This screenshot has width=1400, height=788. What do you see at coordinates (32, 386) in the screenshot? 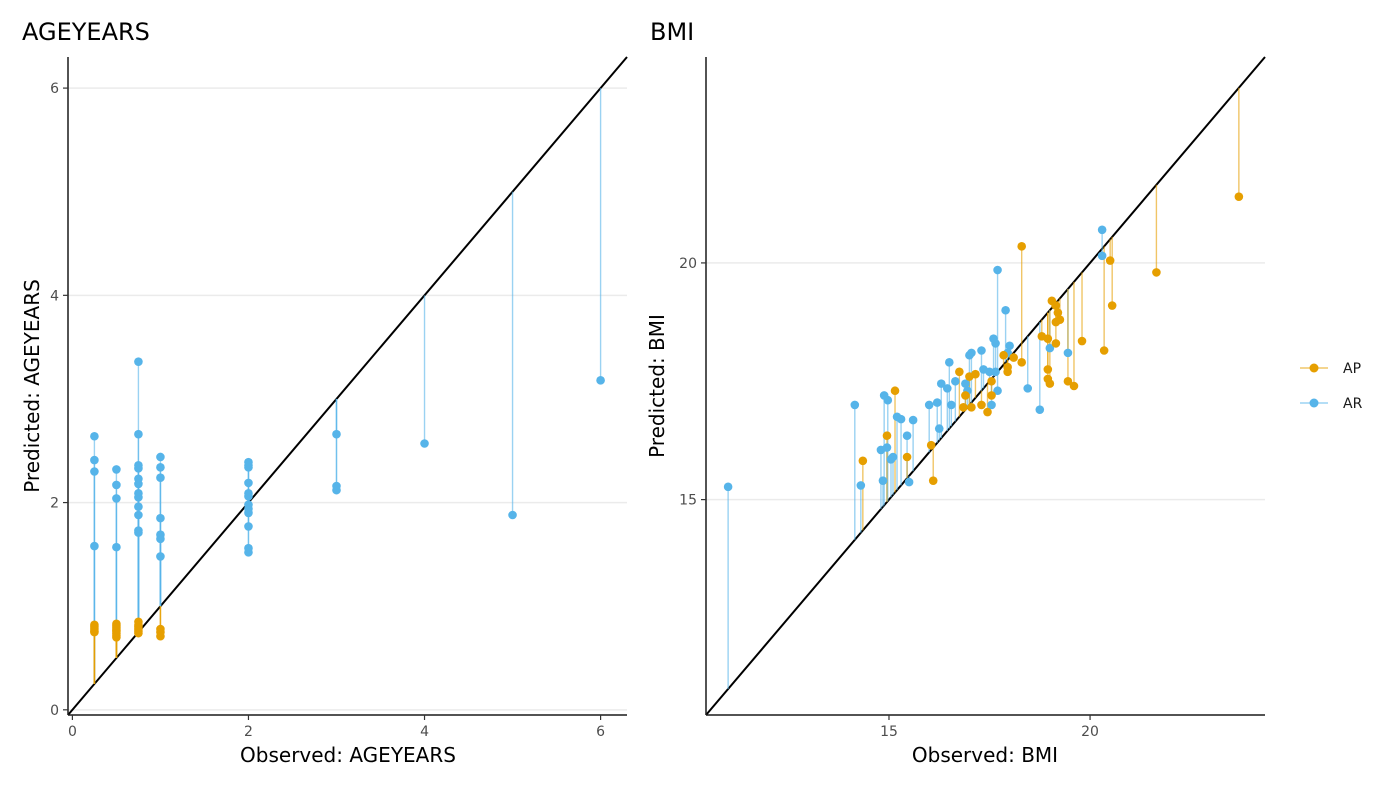
I see `y-axis-title-ageyears: Predicted: AGEYEARS` at bounding box center [32, 386].